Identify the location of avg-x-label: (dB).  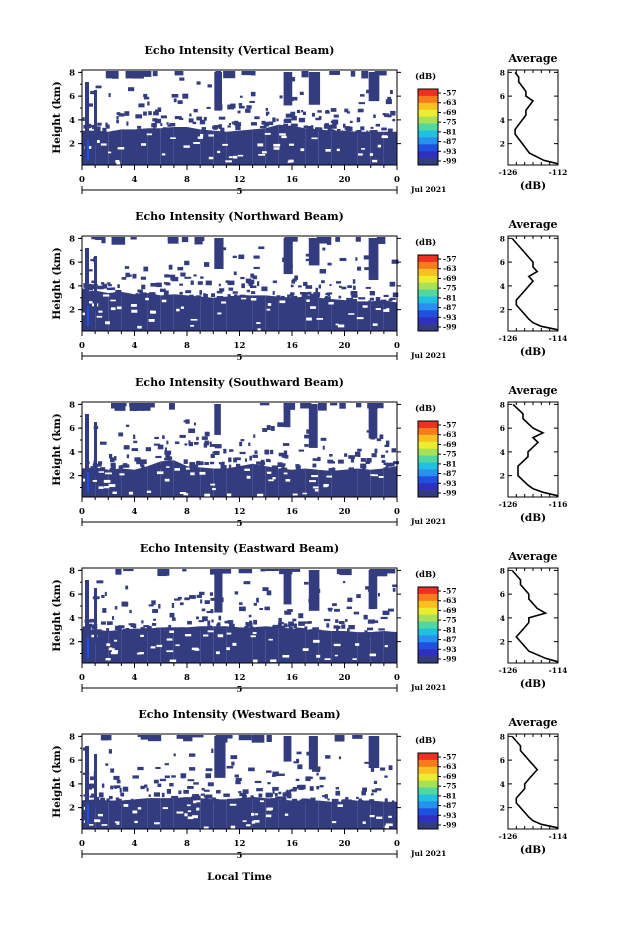
(533, 352).